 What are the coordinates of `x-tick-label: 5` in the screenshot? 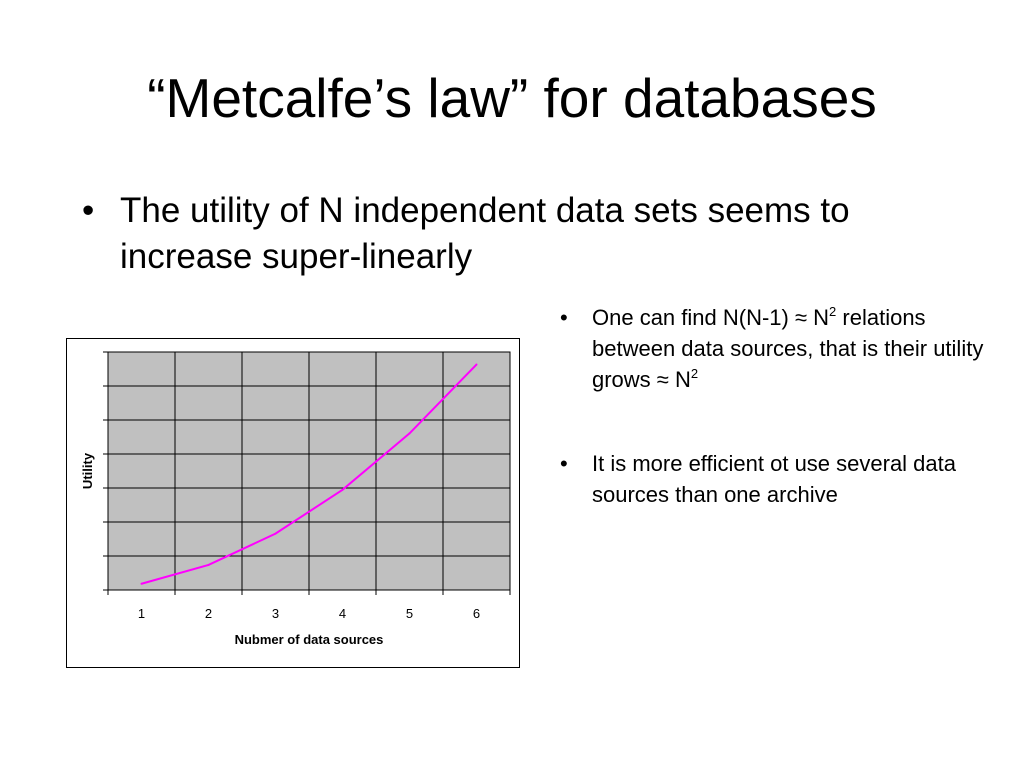 It's located at (409, 613).